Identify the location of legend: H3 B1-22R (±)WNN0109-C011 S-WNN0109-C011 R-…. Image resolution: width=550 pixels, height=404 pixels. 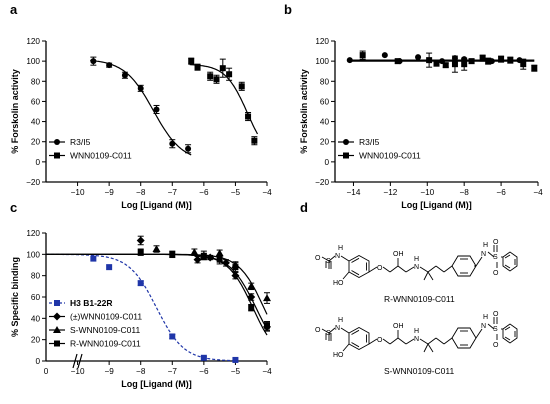
(95, 323).